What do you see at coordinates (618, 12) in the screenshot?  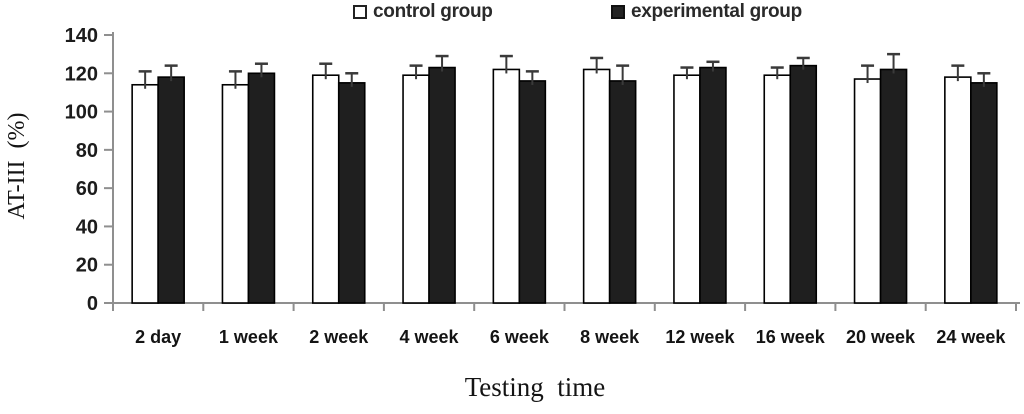 I see `black-square-icon` at bounding box center [618, 12].